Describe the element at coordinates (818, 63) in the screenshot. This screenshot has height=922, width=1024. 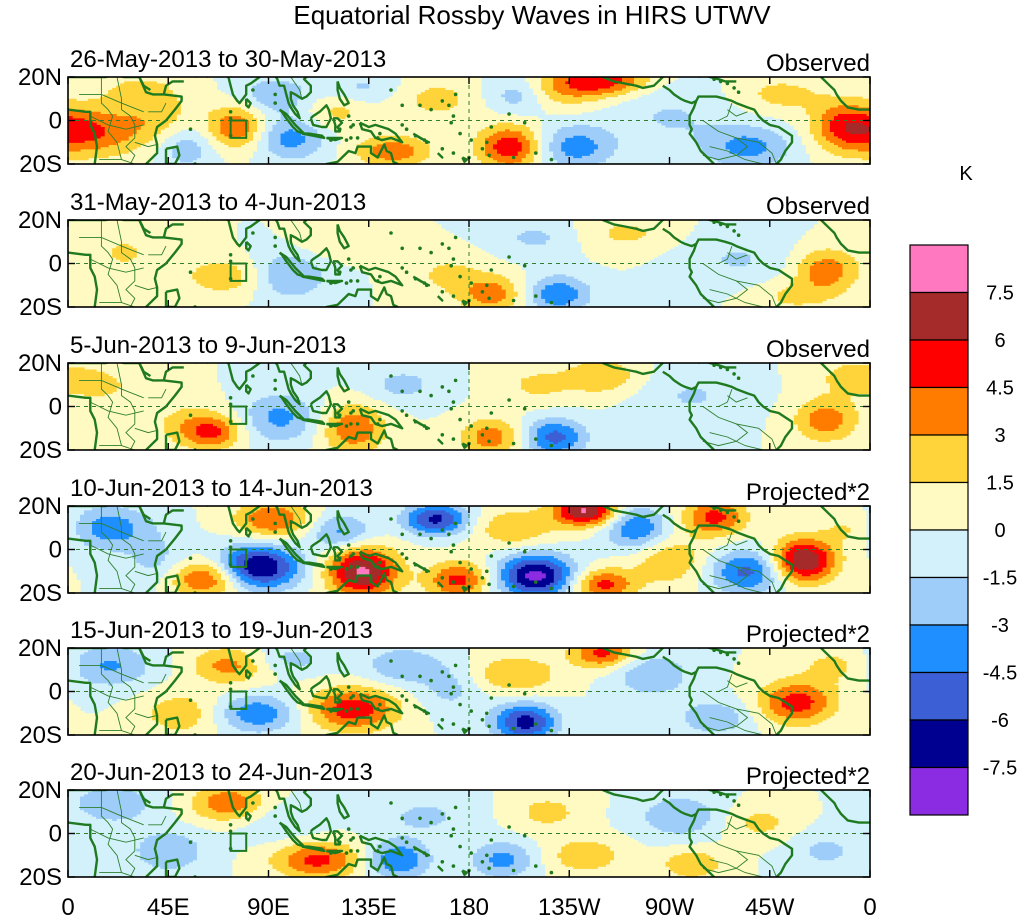
I see `panel-1-kind-label: Observed` at that location.